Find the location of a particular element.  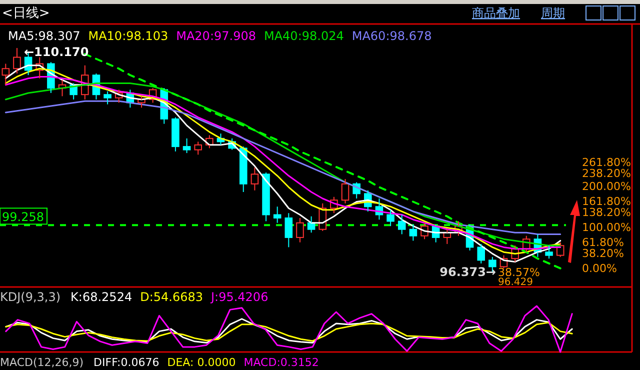

text: 61.80% is located at coordinates (603, 242).